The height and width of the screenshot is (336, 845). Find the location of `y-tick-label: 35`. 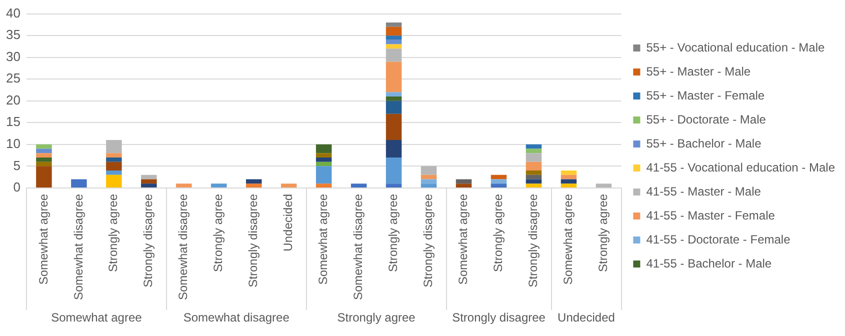

y-tick-label: 35 is located at coordinates (13, 34).